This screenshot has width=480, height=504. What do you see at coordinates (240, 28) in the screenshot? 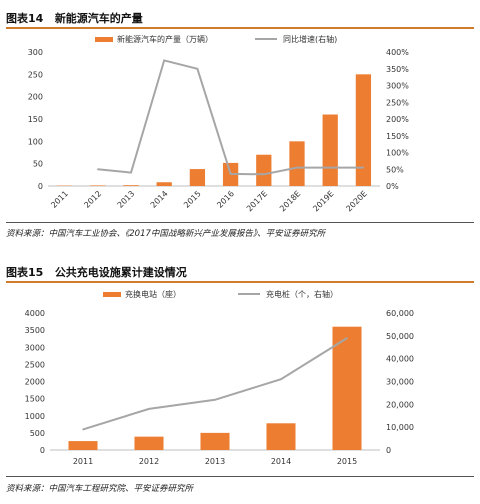
I see `figure14-top-rule` at bounding box center [240, 28].